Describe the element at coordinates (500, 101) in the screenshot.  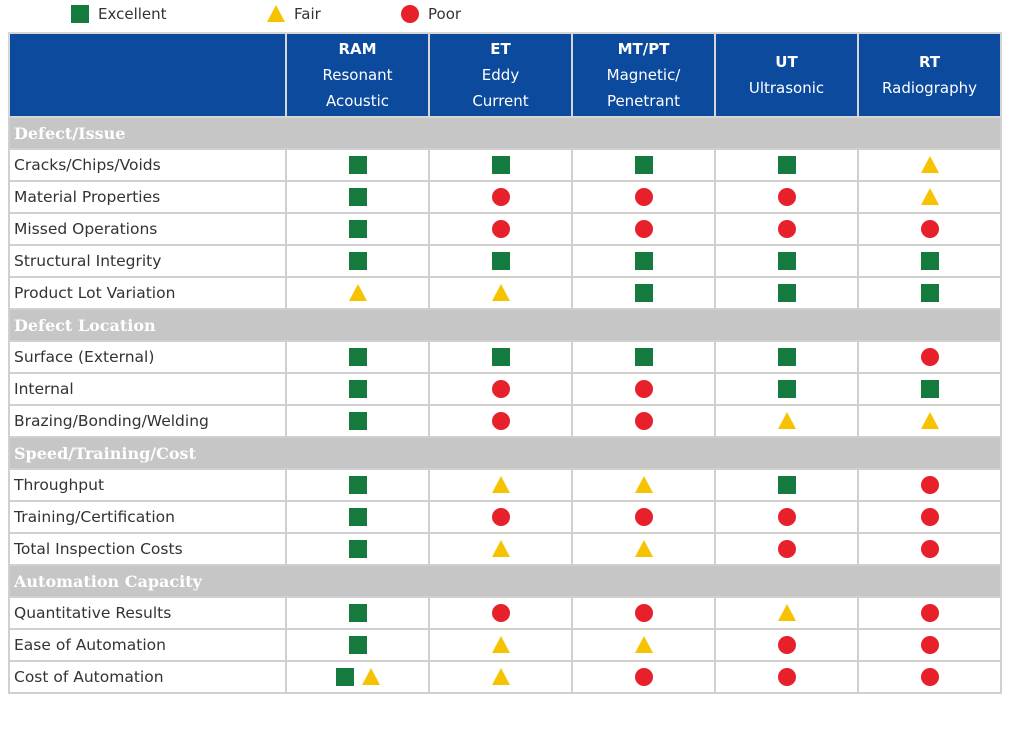
I see `column-name: Current` at that location.